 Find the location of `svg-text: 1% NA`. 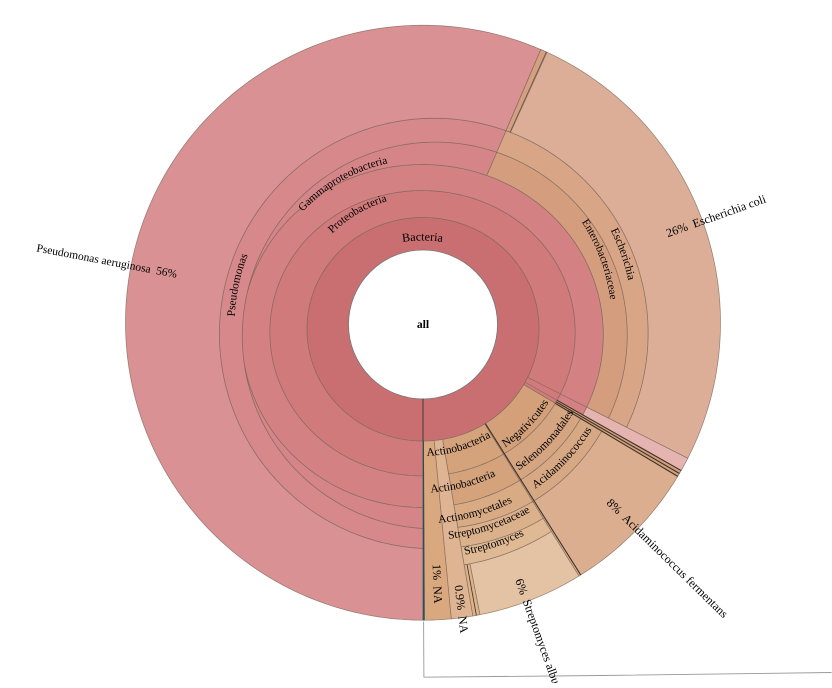

svg-text: 1% NA is located at coordinates (438, 584).